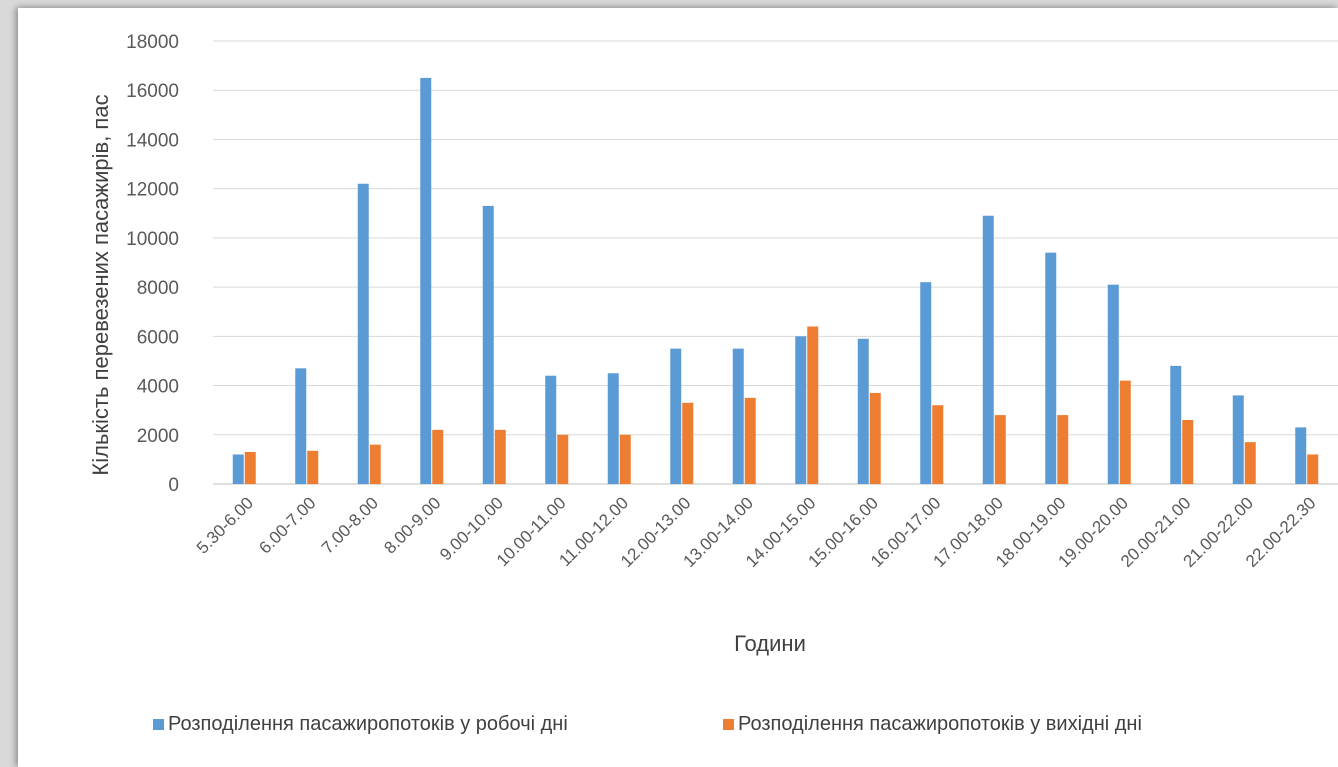  I want to click on legend-swatch-weekends, so click(728, 724).